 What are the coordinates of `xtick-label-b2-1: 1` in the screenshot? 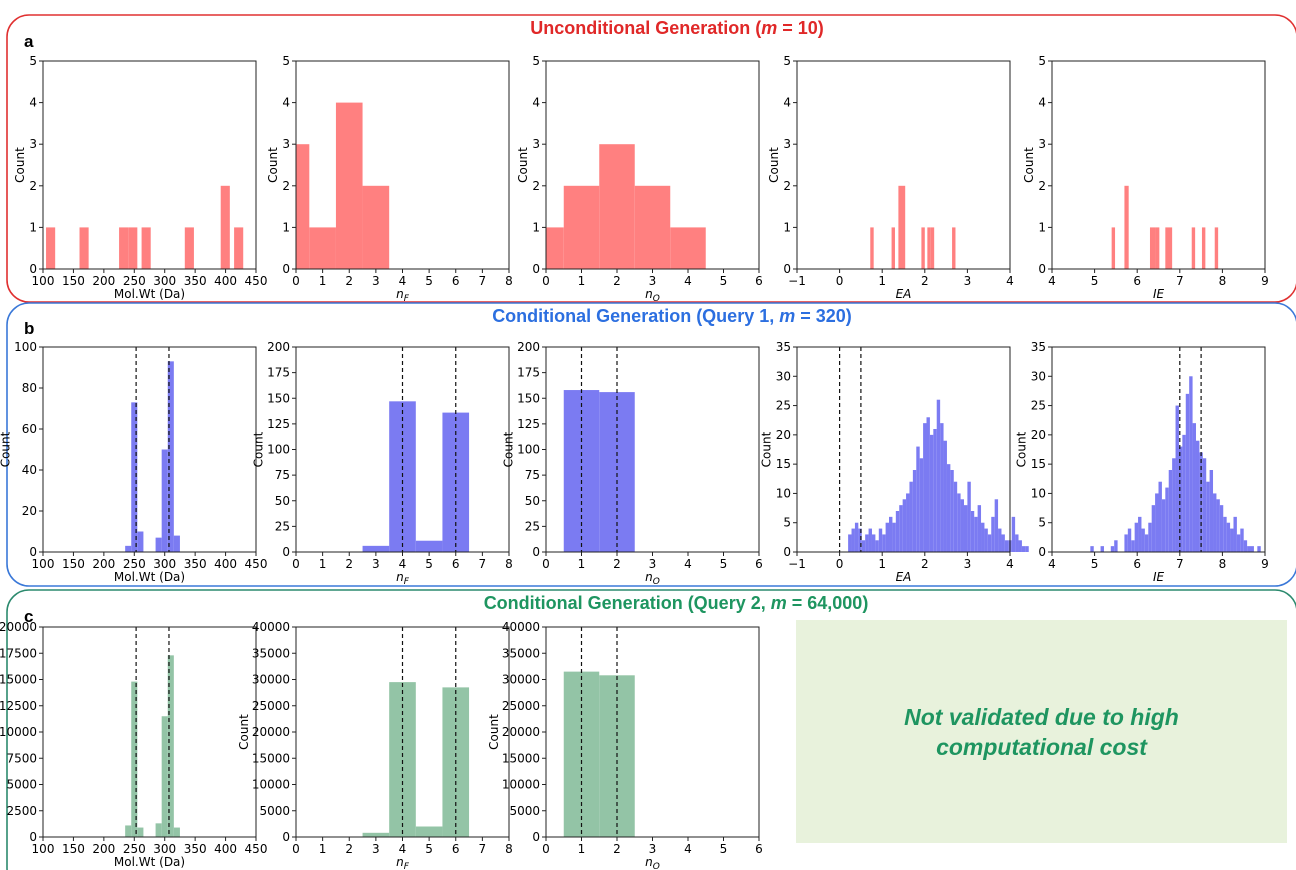 It's located at (323, 564).